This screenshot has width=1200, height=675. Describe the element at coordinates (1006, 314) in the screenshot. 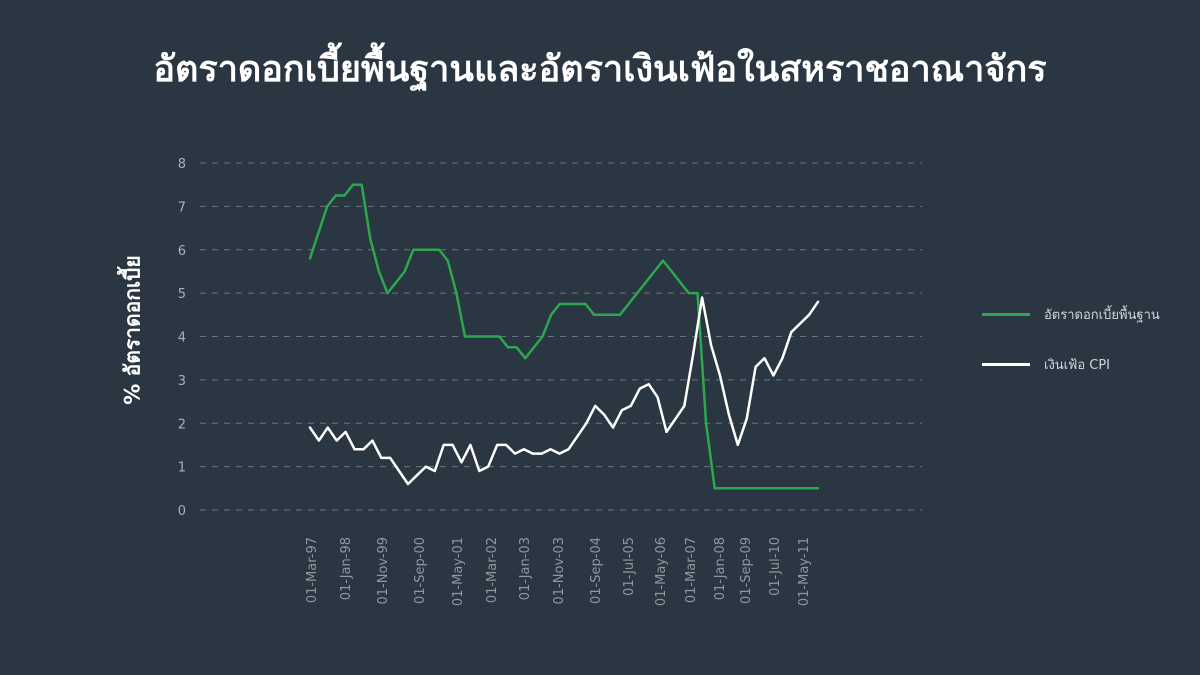

I see `legend-swatch-base-rate` at that location.